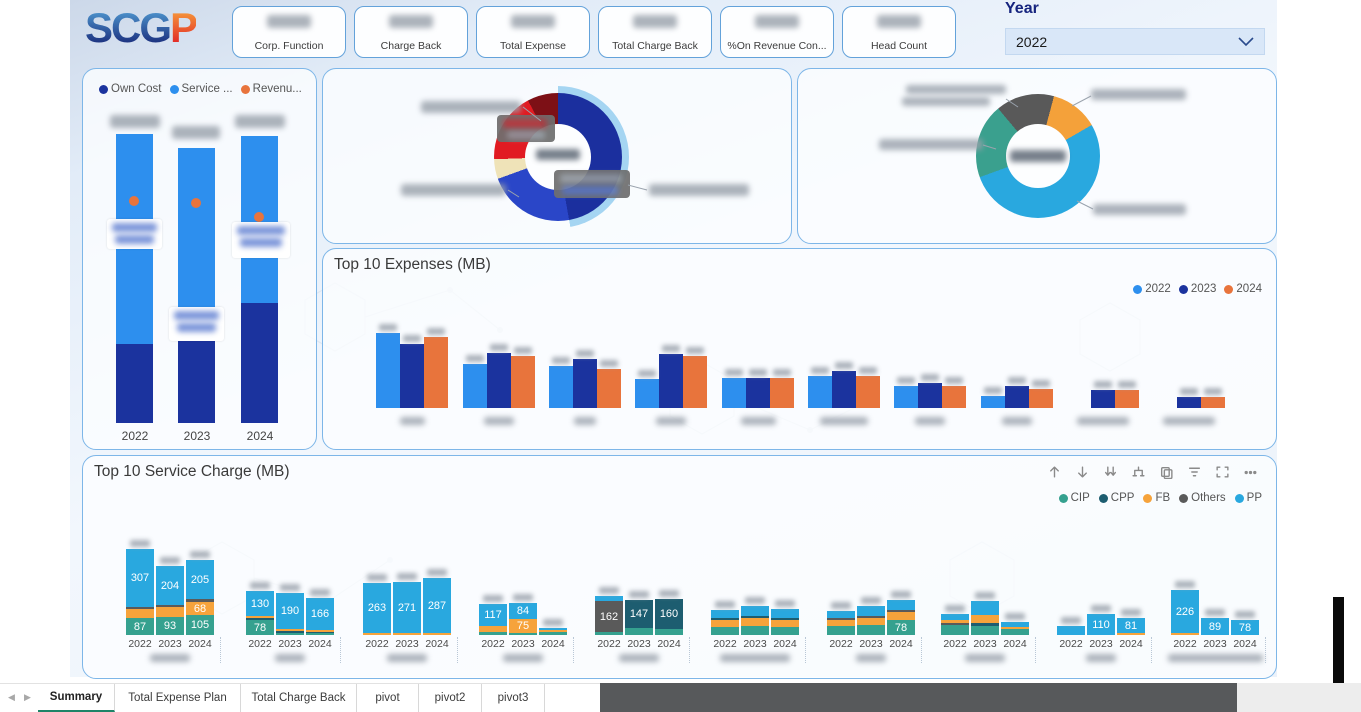  Describe the element at coordinates (1194, 474) in the screenshot. I see `filter-icon` at that location.